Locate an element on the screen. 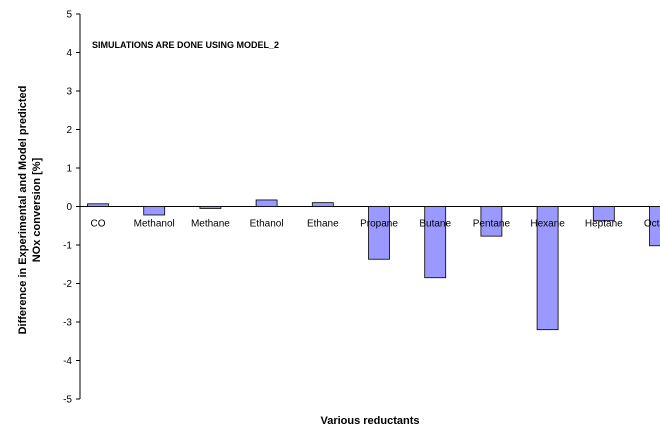 The image size is (660, 427). bar-methane is located at coordinates (210, 207).